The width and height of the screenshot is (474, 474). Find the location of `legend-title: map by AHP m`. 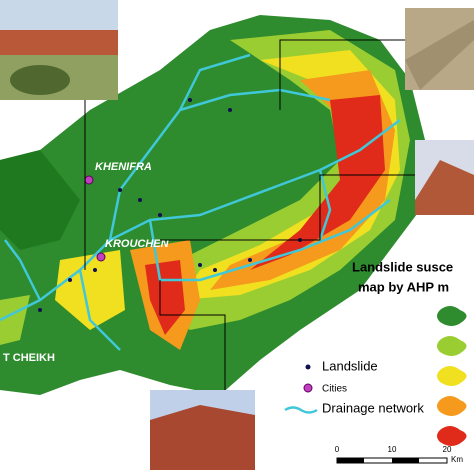

legend-title: map by AHP m is located at coordinates (403, 286).